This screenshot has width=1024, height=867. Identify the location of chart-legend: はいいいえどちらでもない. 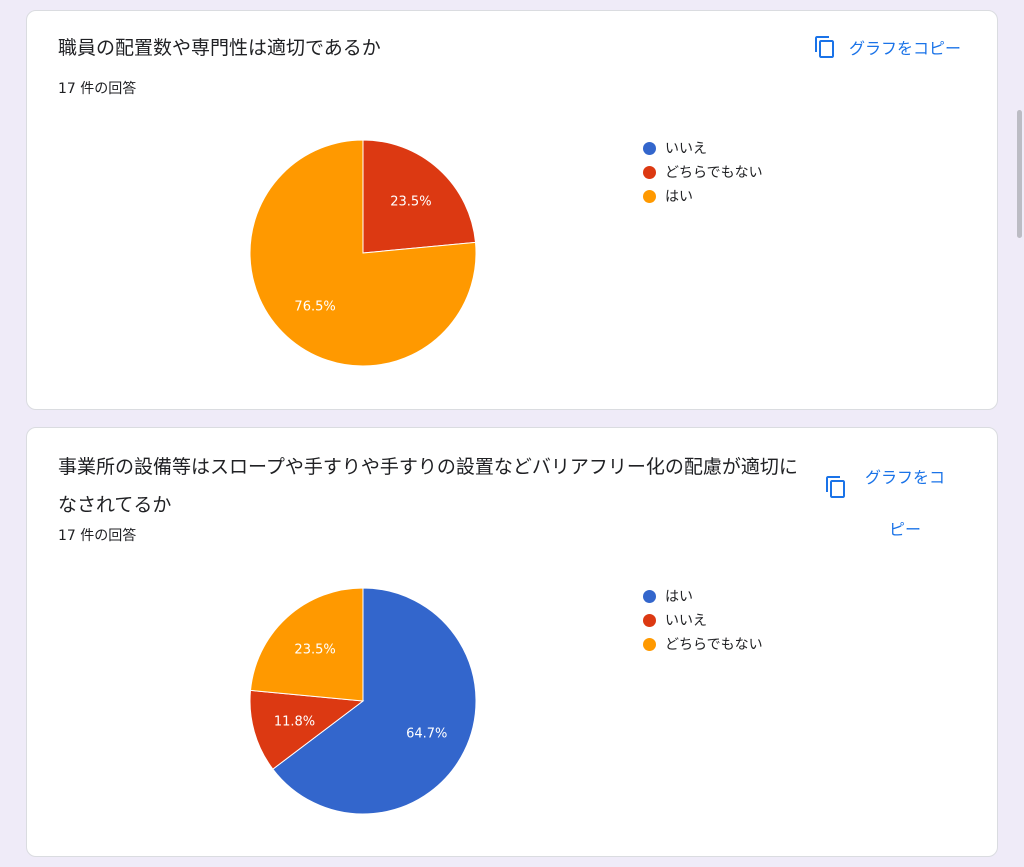
(703, 620).